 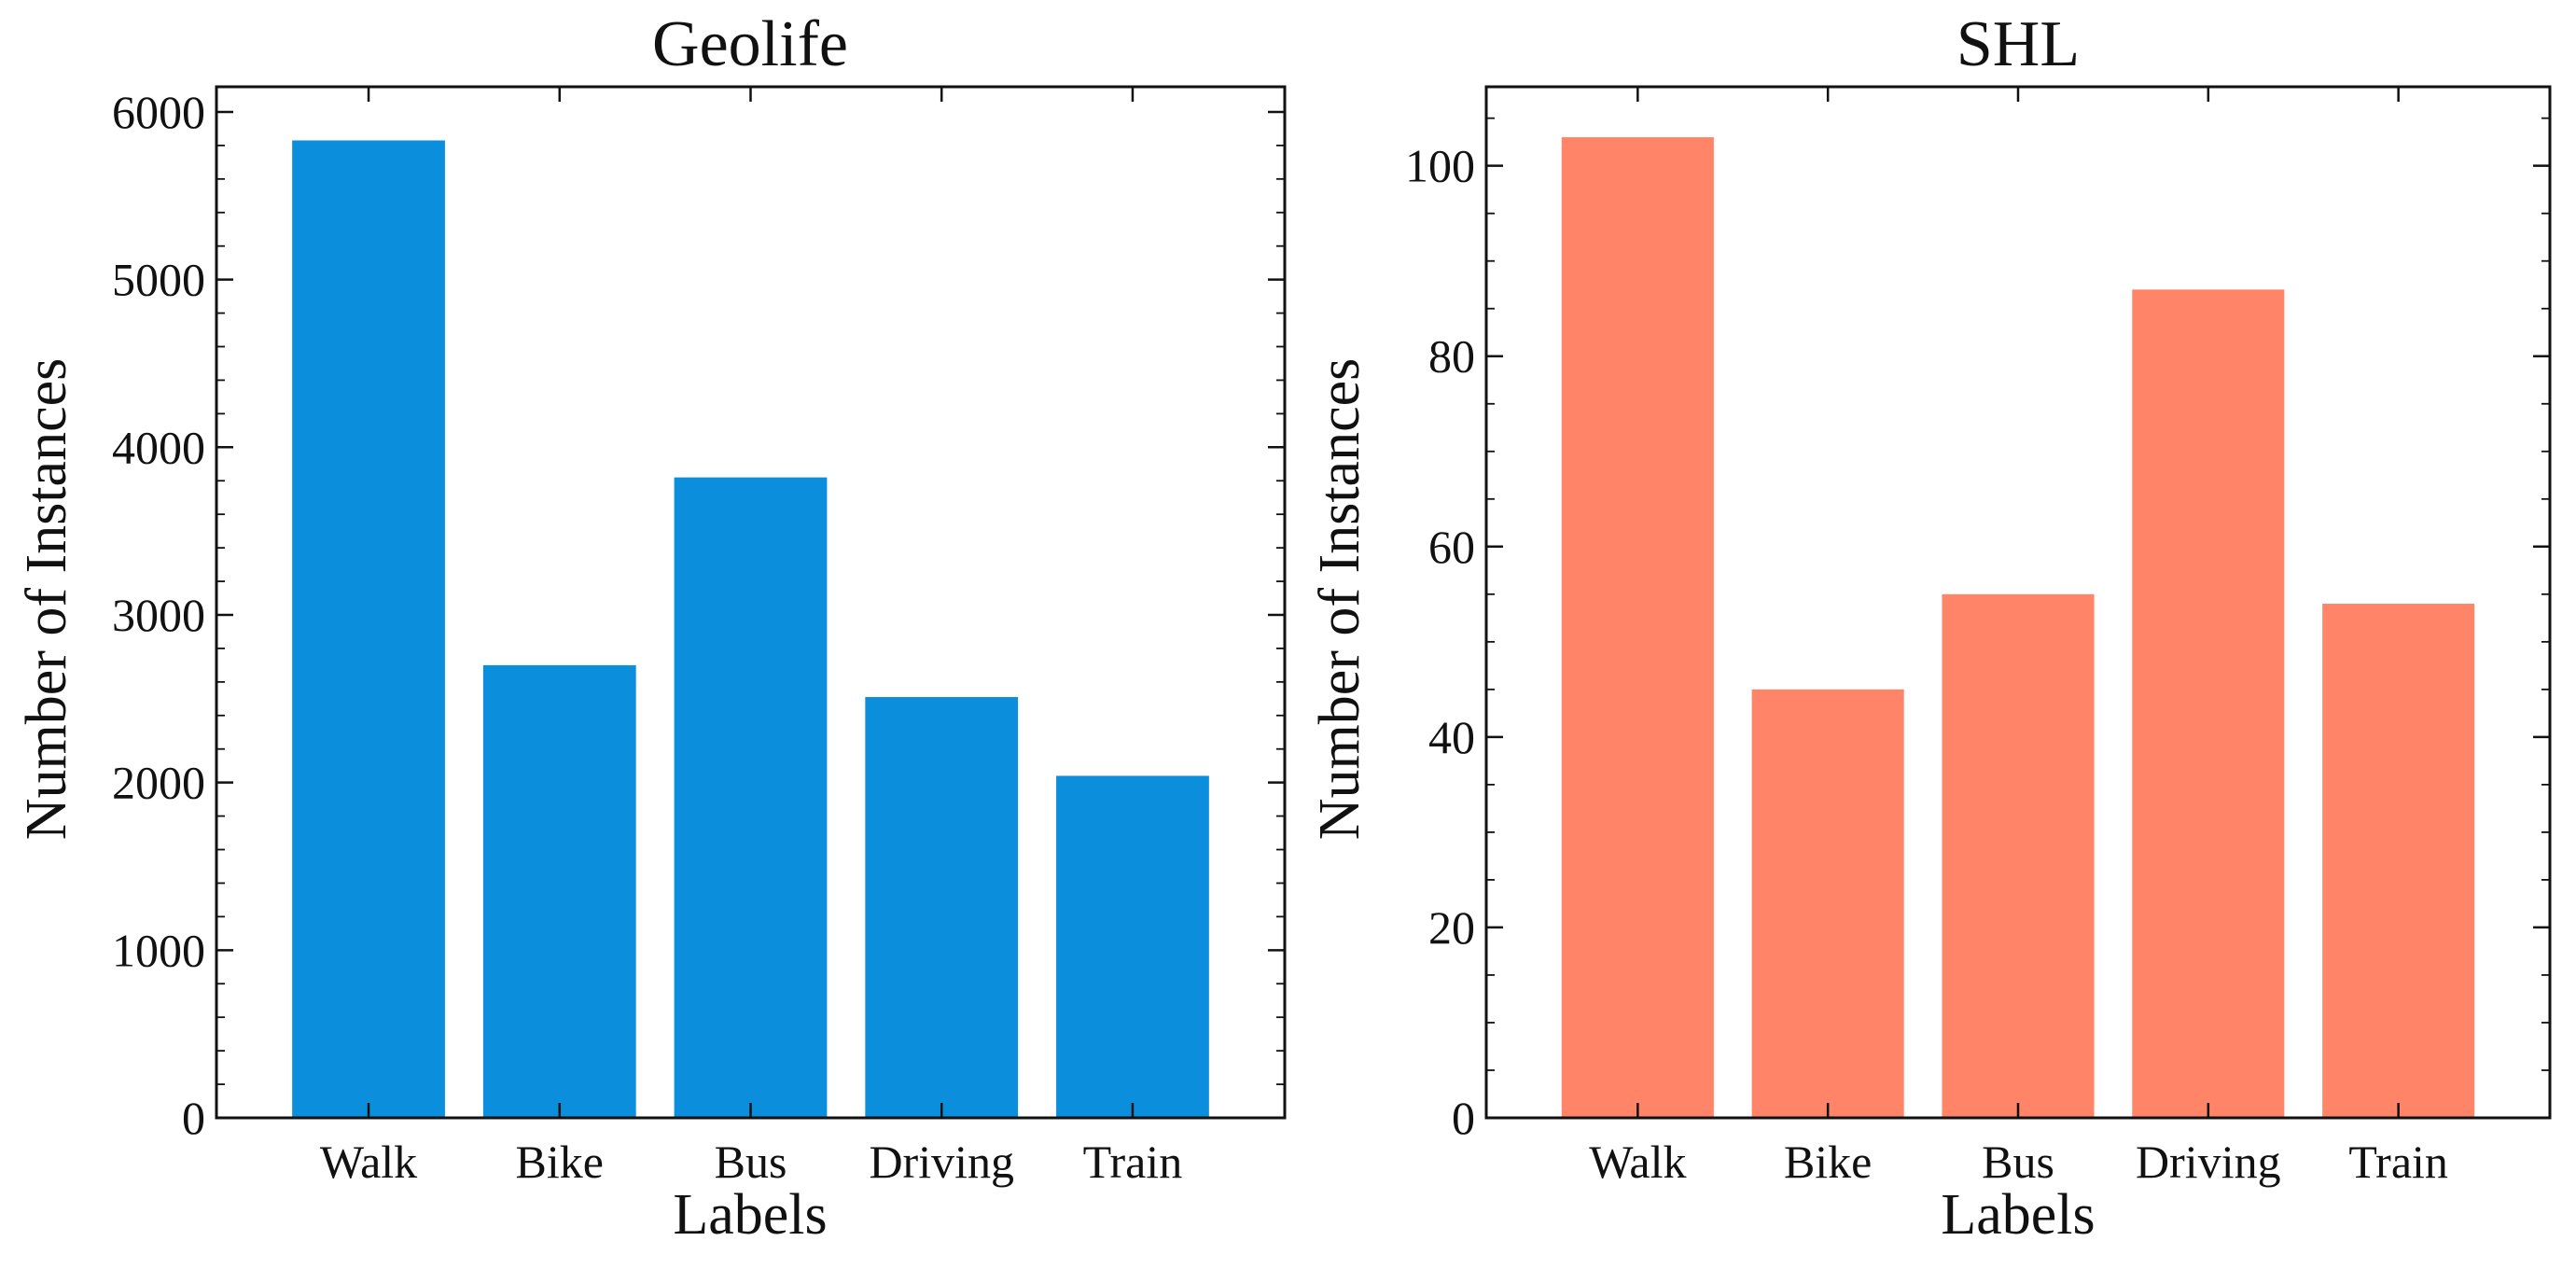 I want to click on y-tick-label: 40, so click(x=1451, y=737).